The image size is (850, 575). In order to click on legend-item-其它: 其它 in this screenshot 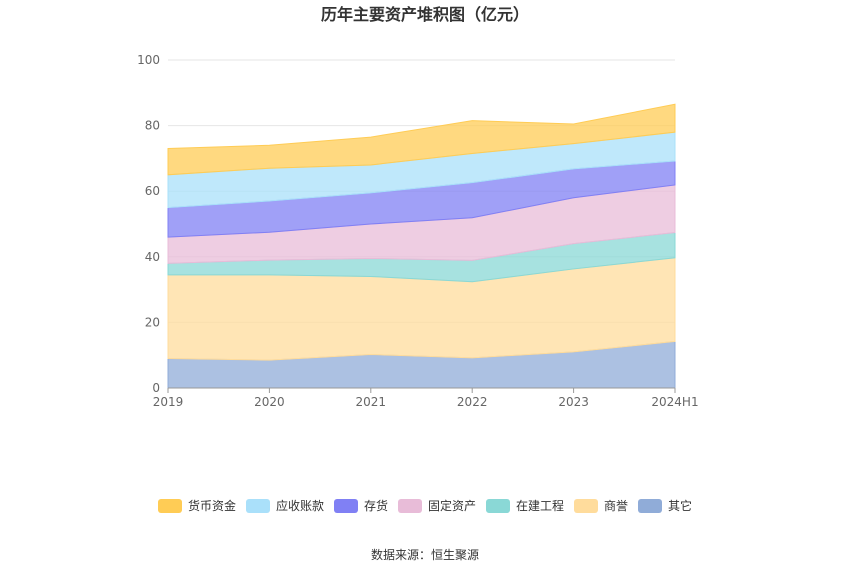, I will do `click(665, 505)`.